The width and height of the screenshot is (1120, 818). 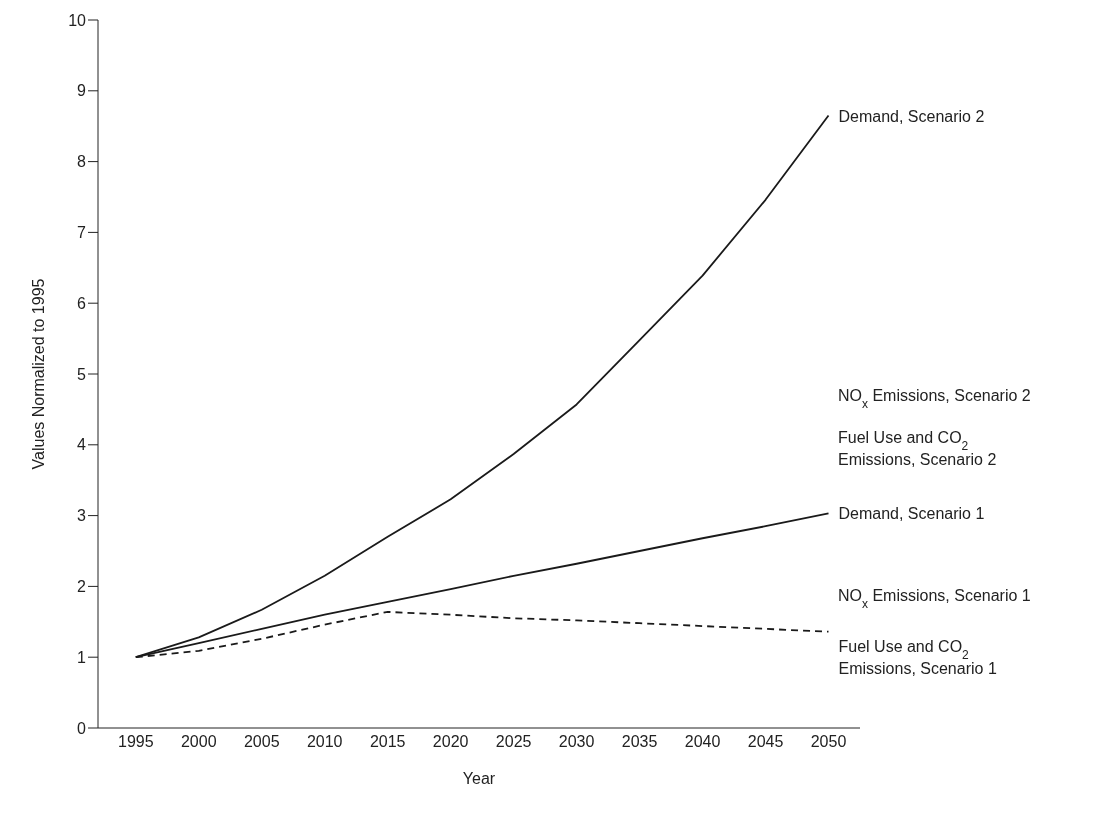 I want to click on y-tick-label: 6, so click(x=82, y=303).